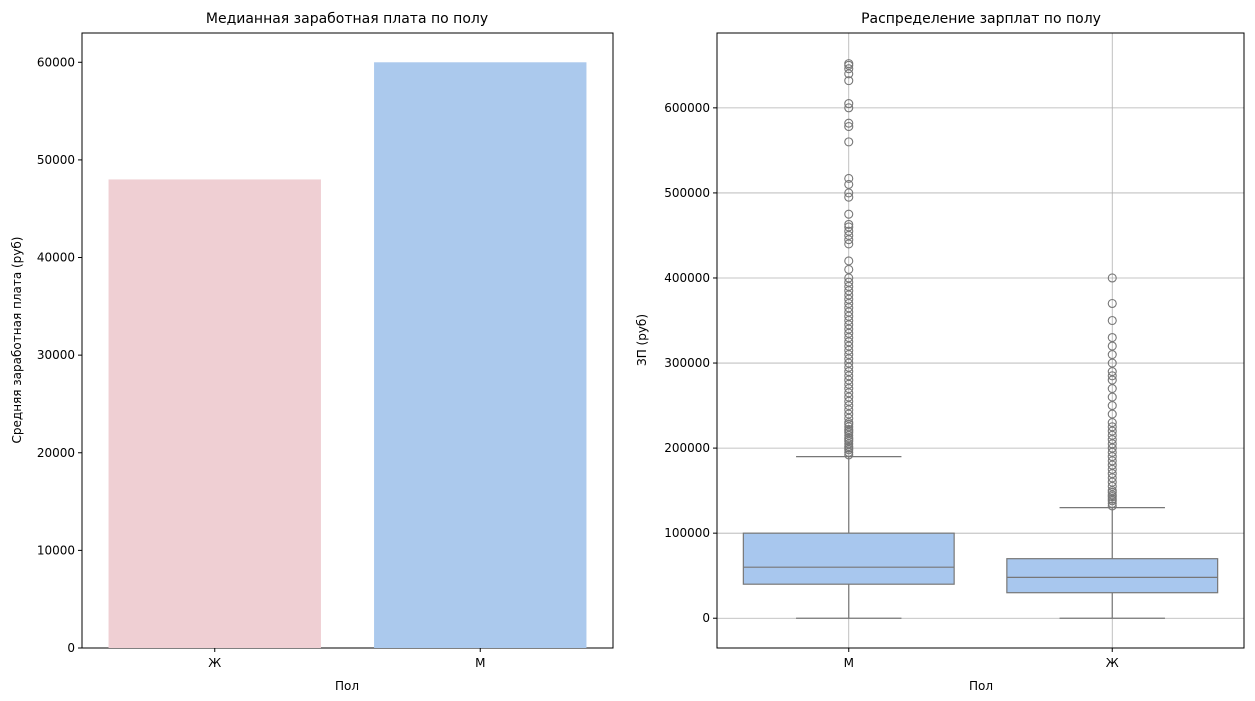  I want to click on y-tick-label: 50000, so click(56, 160).